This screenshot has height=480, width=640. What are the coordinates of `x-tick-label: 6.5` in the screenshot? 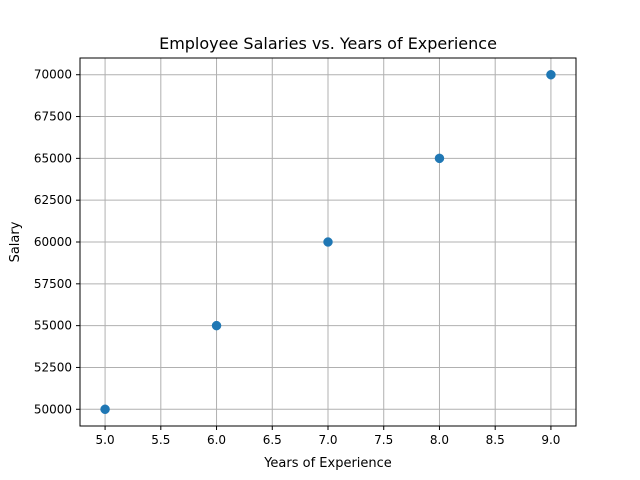 It's located at (272, 440).